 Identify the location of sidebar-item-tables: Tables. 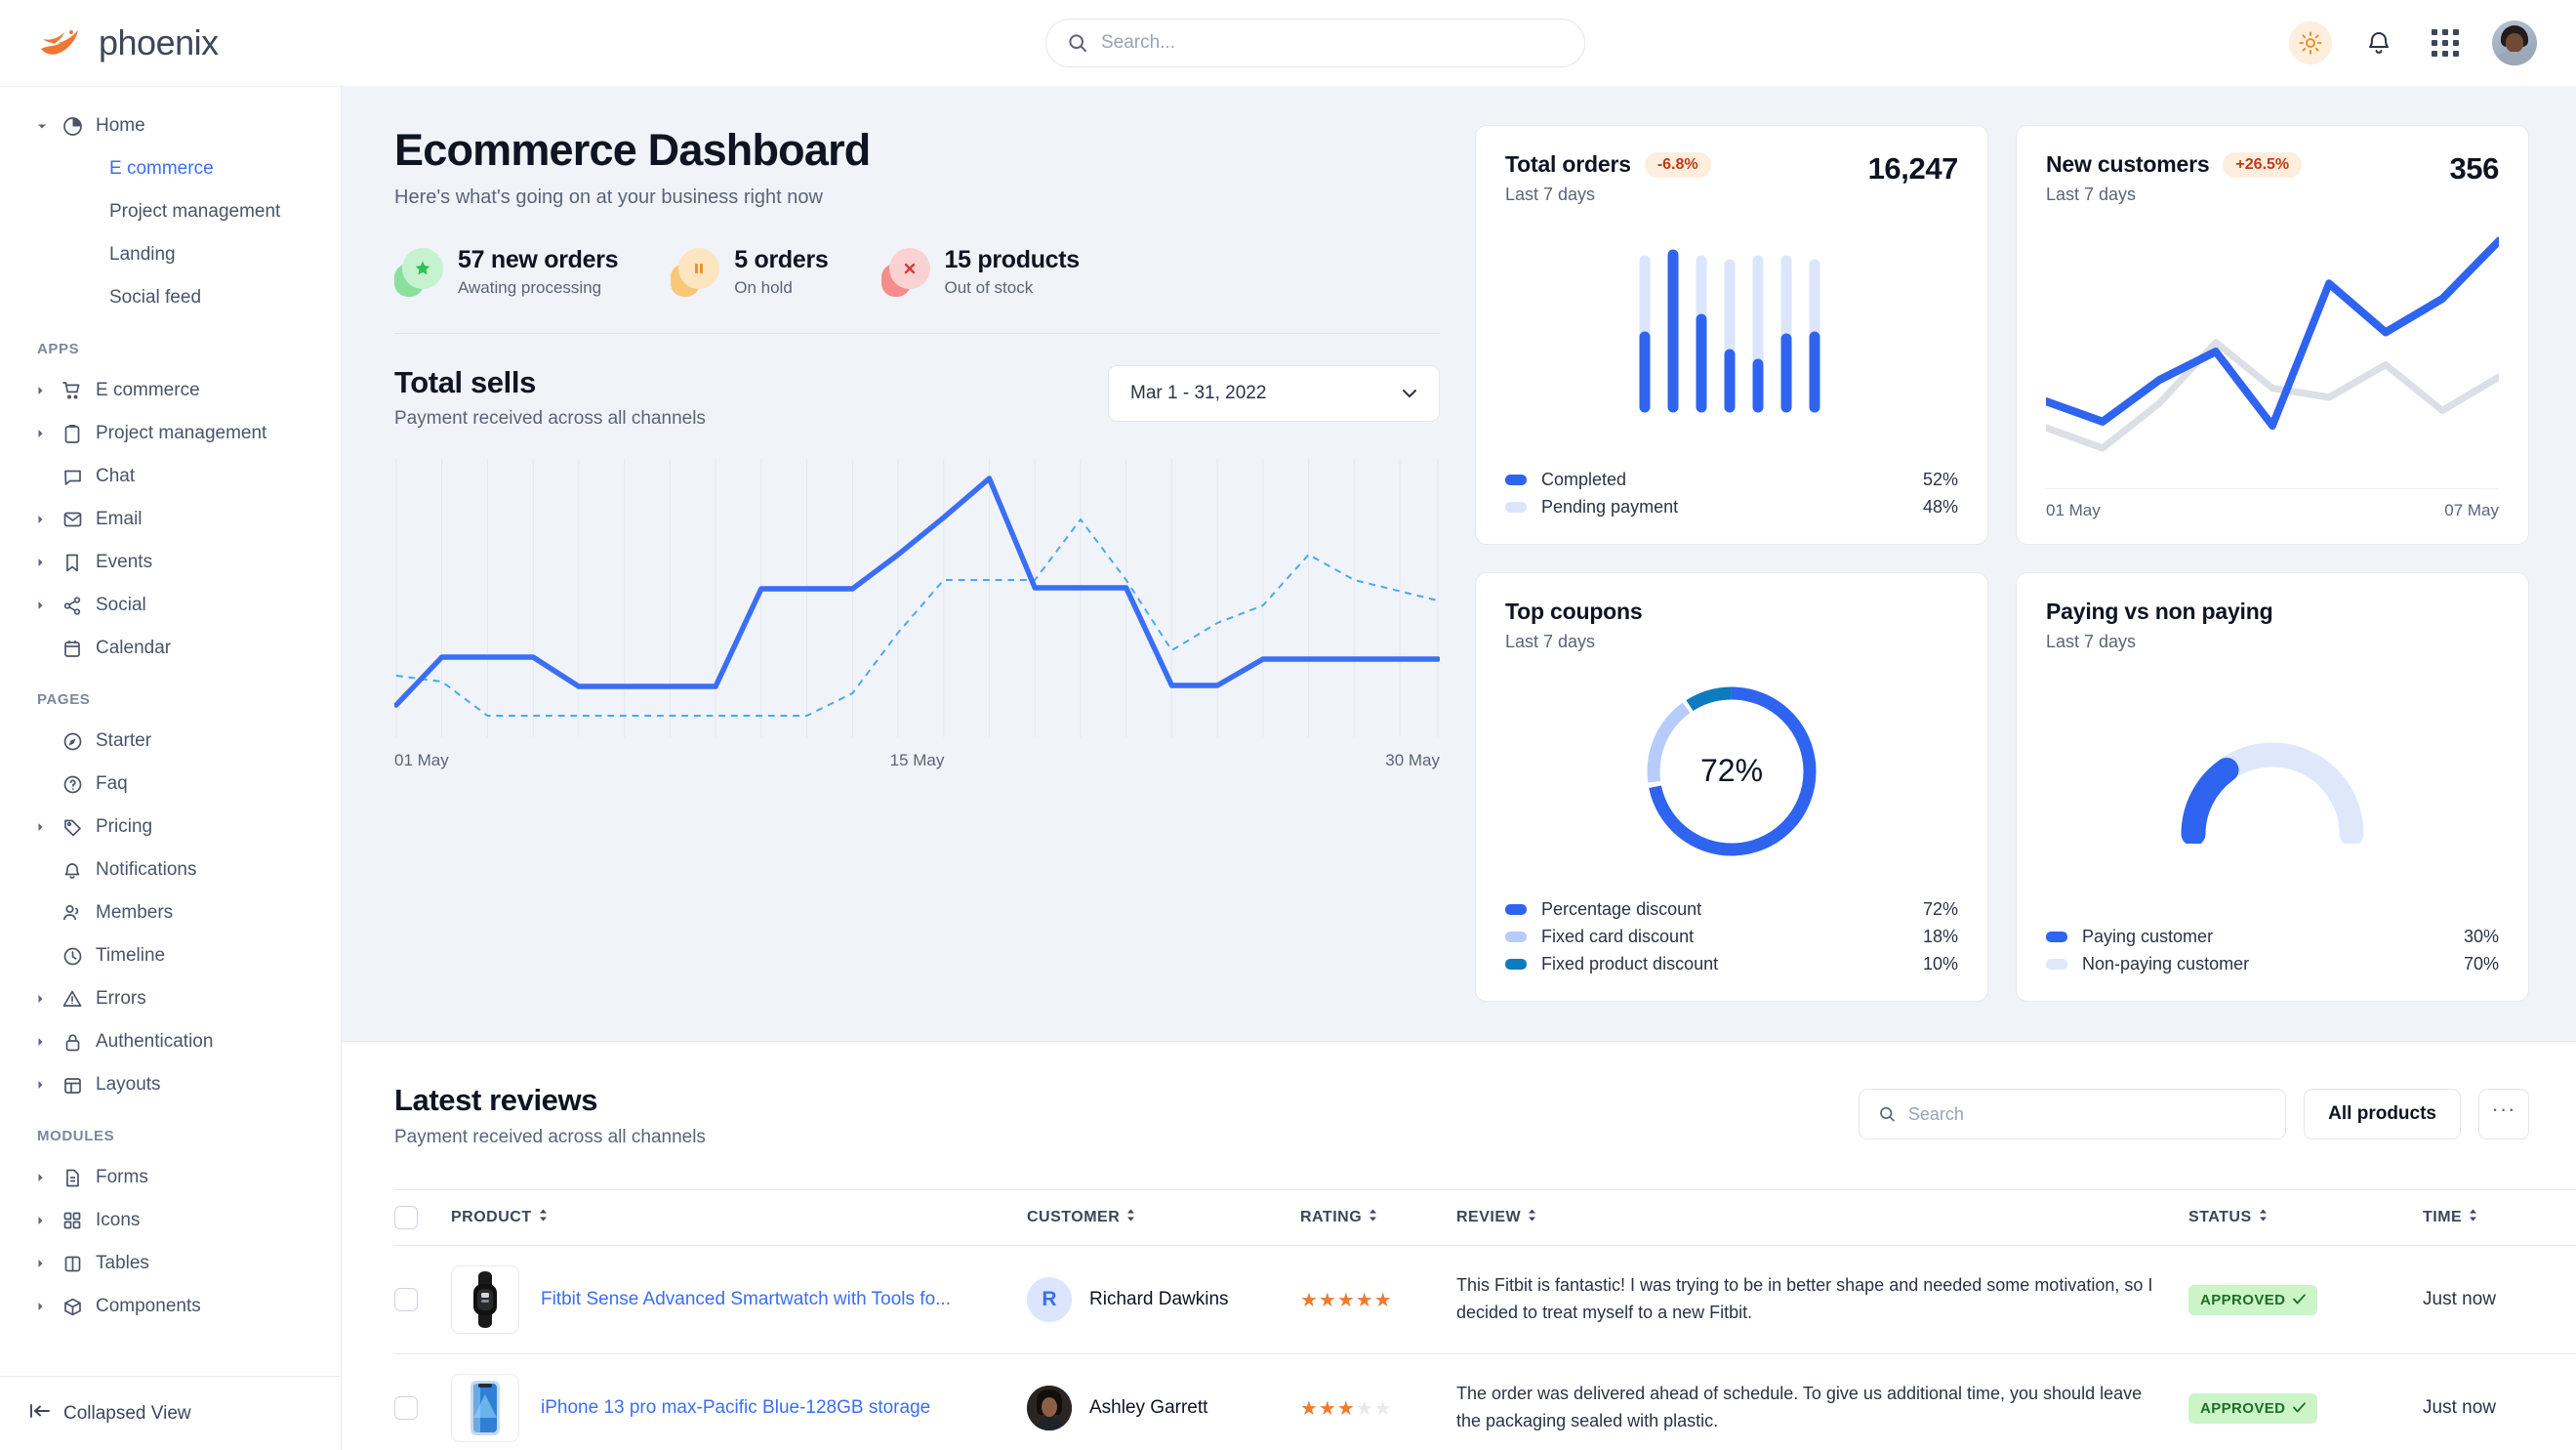
(170, 1263).